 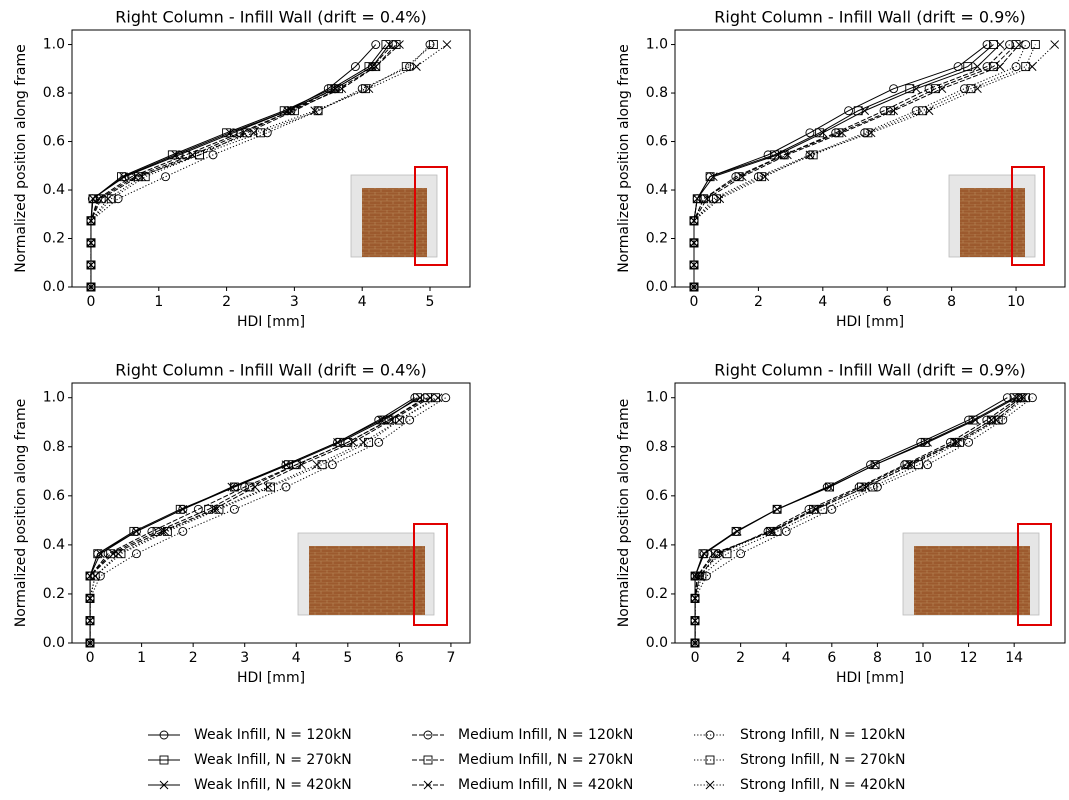 I want to click on x-tick-label: 7, so click(x=450, y=658).